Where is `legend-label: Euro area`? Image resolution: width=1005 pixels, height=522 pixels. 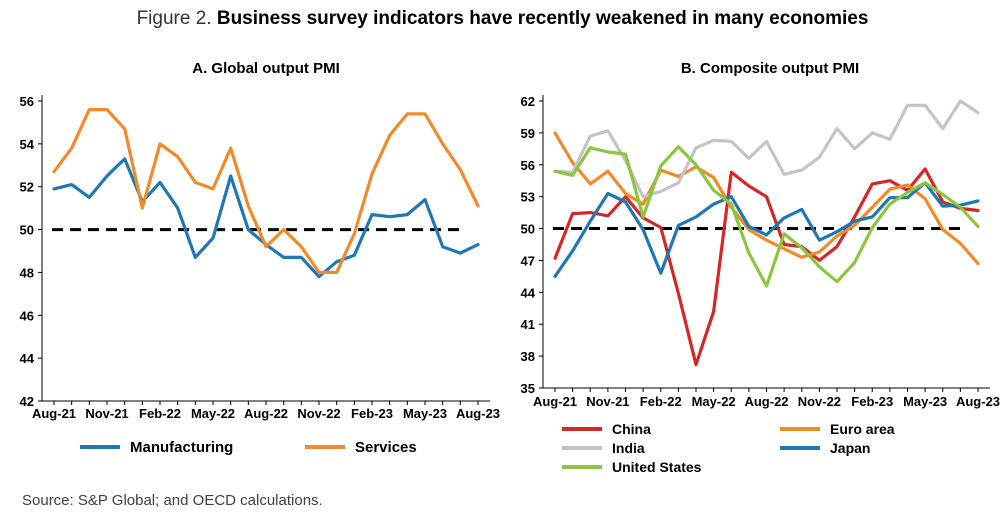
legend-label: Euro area is located at coordinates (862, 429).